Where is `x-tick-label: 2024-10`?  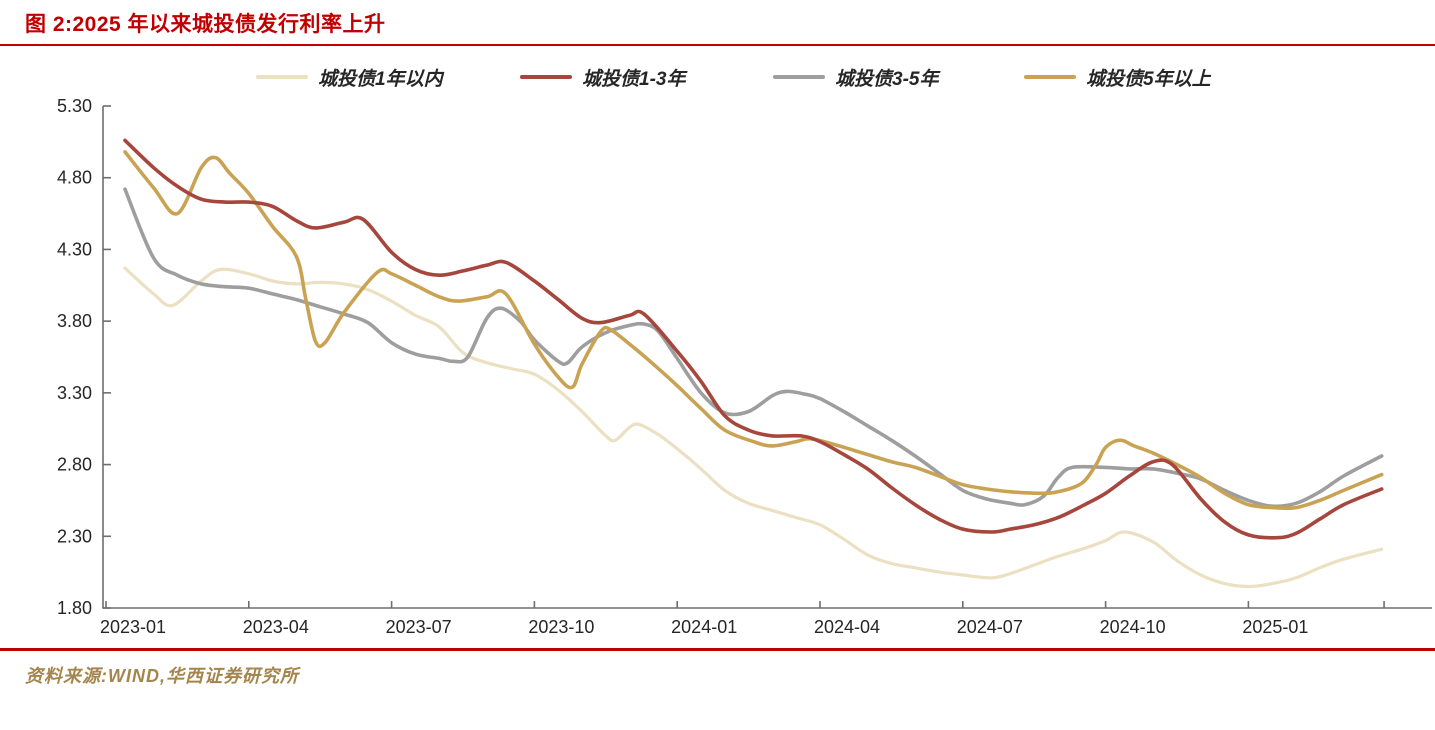
x-tick-label: 2024-10 is located at coordinates (1133, 627).